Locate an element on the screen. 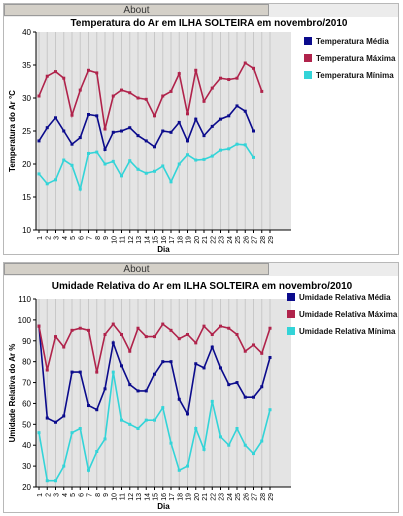  y-axis-label: Umidade Relativa do Ar % is located at coordinates (12, 393).